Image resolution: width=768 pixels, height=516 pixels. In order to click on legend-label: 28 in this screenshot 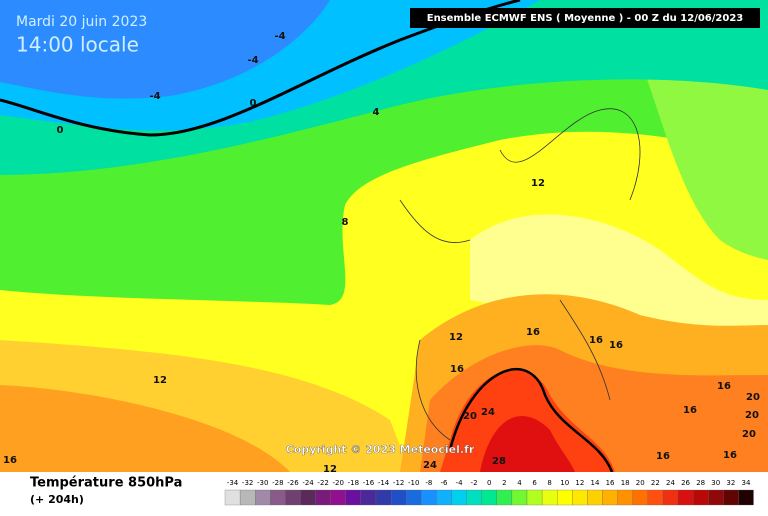, I will do `click(700, 483)`.